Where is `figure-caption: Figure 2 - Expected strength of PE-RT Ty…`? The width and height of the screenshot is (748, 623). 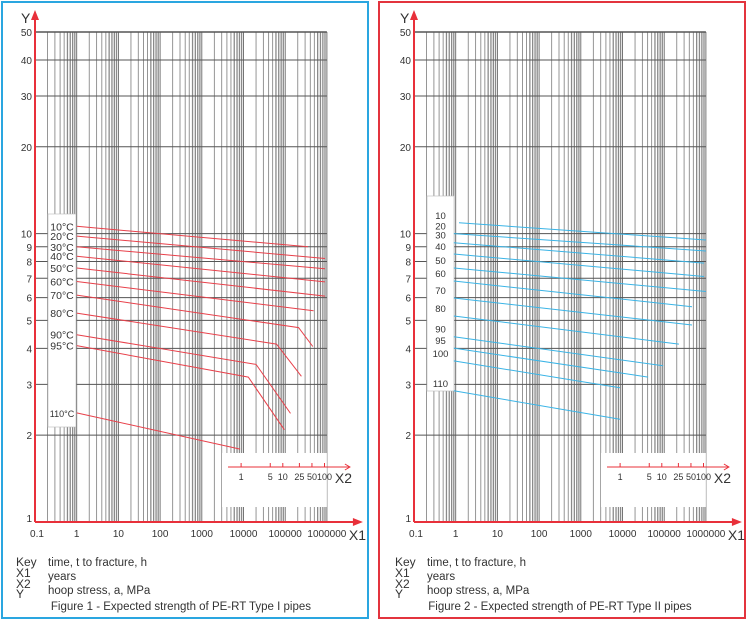
figure-caption: Figure 2 - Expected strength of PE-RT Ty… is located at coordinates (560, 607).